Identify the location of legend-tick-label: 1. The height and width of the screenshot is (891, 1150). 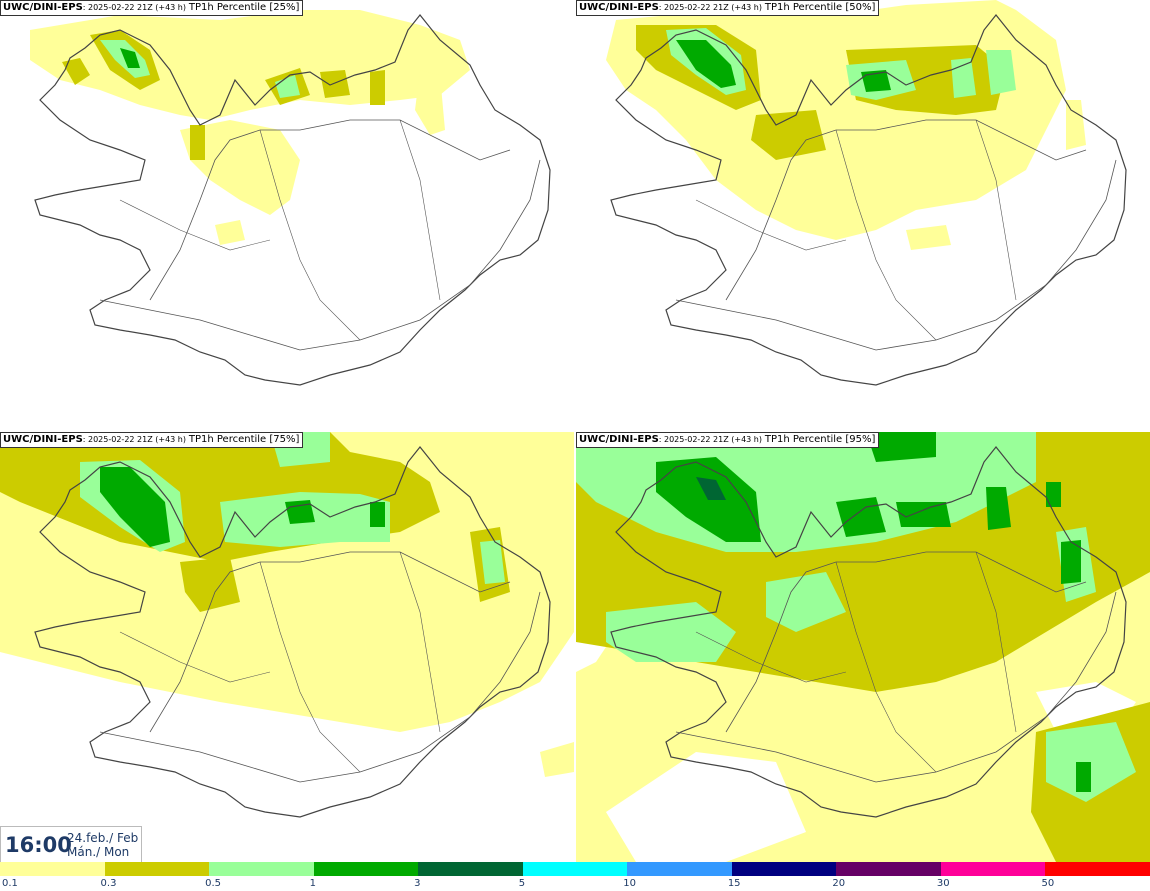
(312, 883).